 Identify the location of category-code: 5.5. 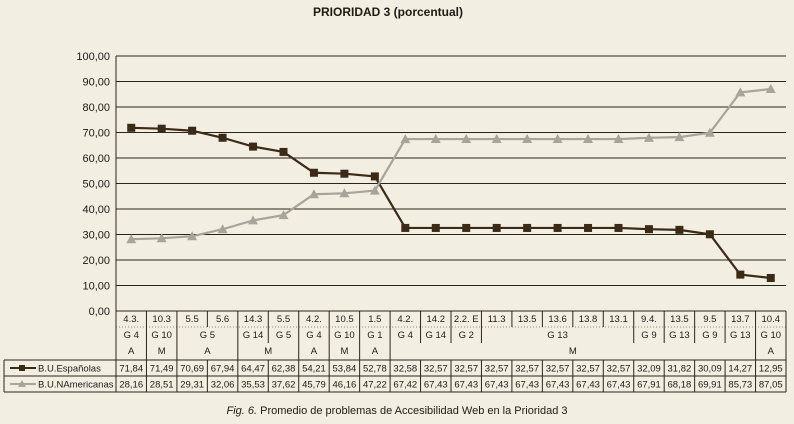
(192, 319).